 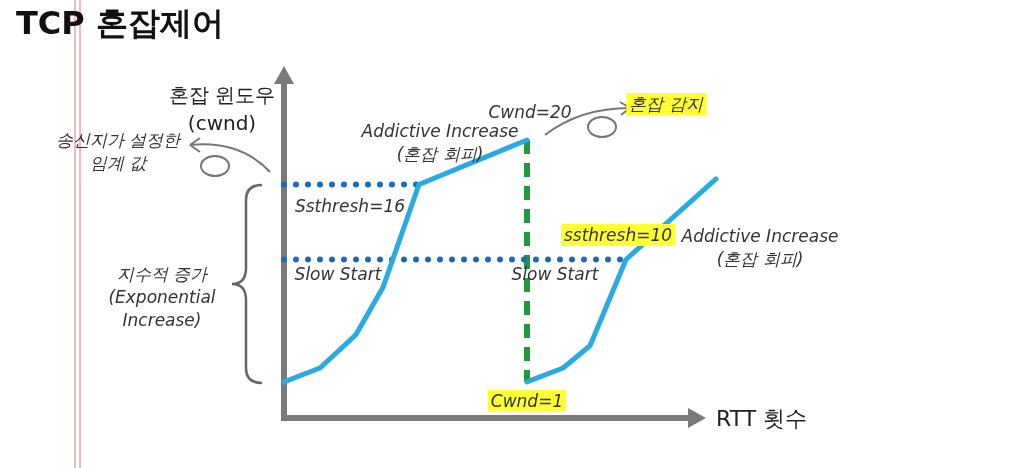 What do you see at coordinates (350, 206) in the screenshot?
I see `annotation: Ssthresh=16` at bounding box center [350, 206].